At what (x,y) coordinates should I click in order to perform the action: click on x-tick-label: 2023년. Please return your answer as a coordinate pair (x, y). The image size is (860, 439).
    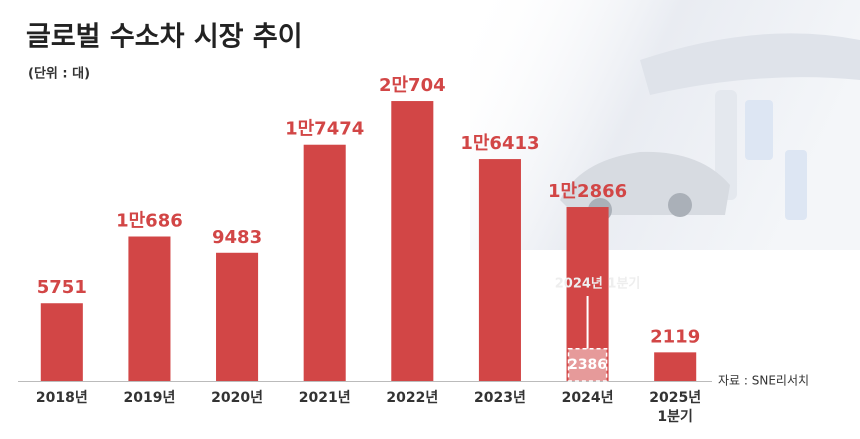
    Looking at the image, I should click on (500, 398).